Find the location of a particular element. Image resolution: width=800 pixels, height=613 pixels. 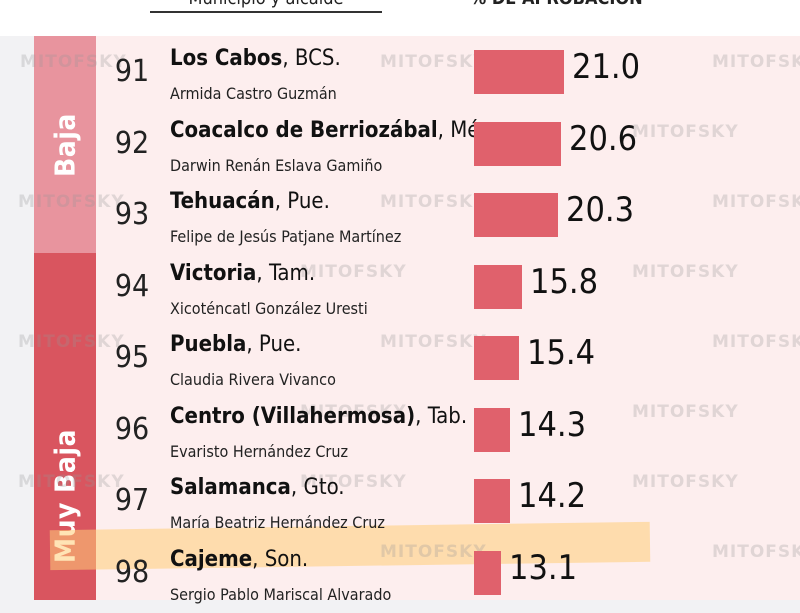

municipality-label: Tehuacán, Pue. is located at coordinates (250, 201).